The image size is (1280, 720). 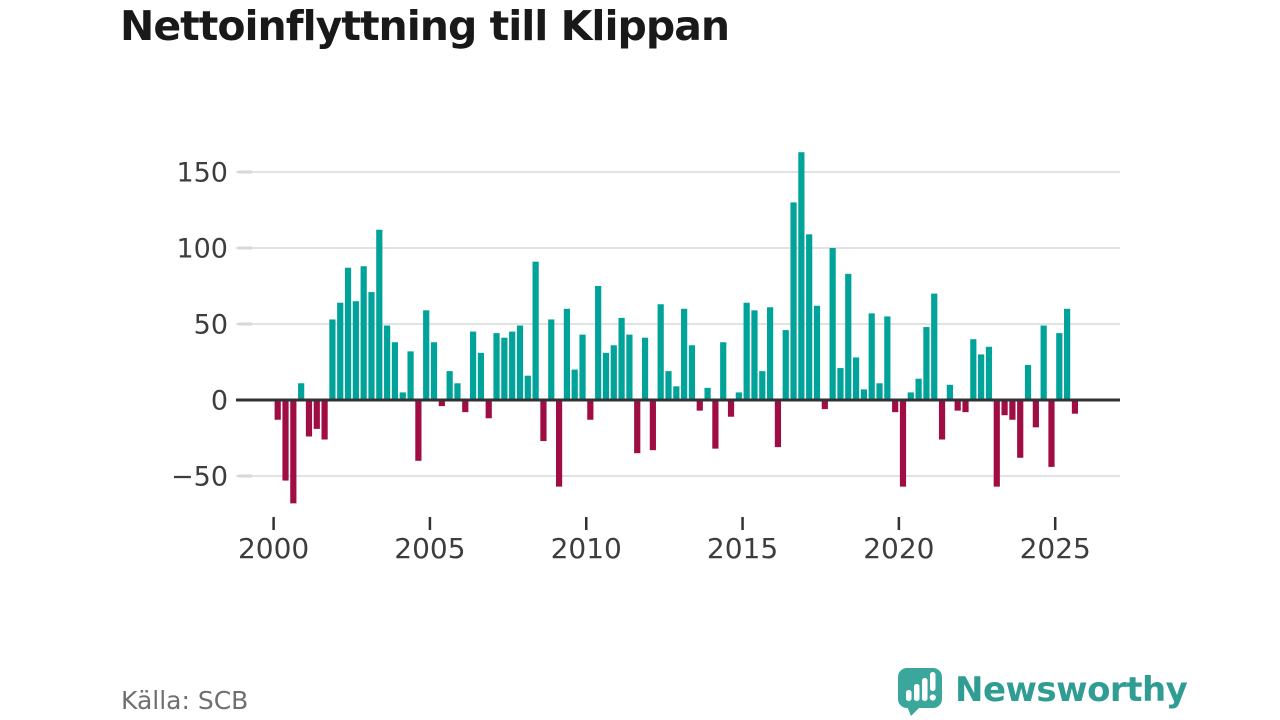 I want to click on source-note: Källa: SCB, so click(x=185, y=700).